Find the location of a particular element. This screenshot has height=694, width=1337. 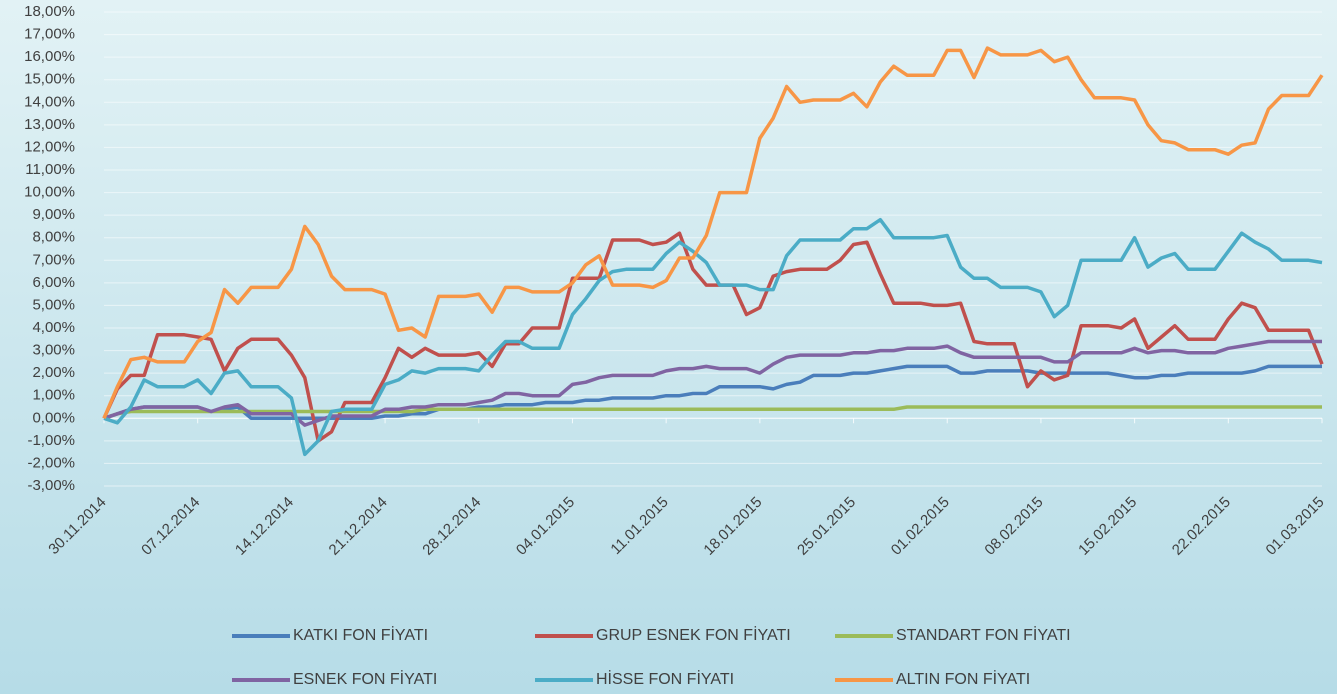

x-tick-label: 01.03.2015 is located at coordinates (1295, 526).